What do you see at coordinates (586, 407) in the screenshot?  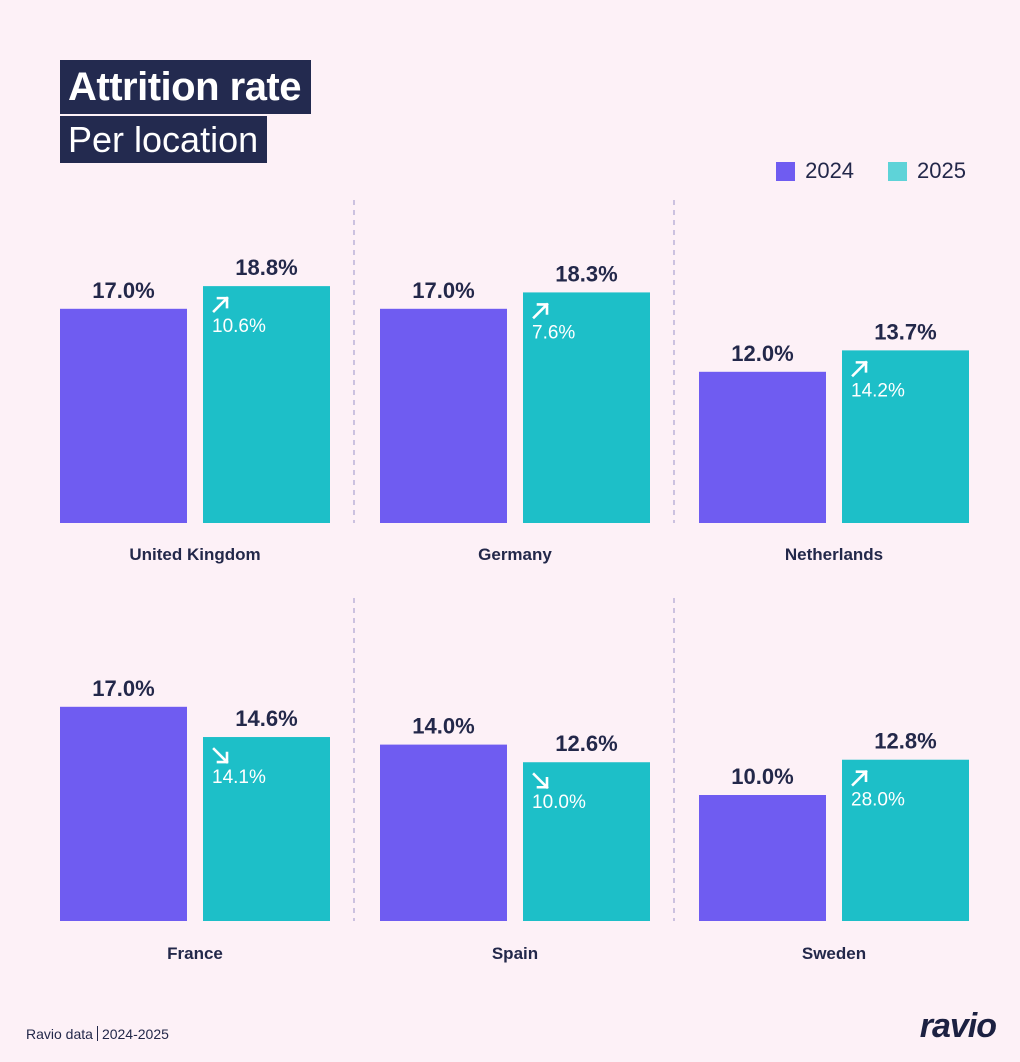 I see `bar-2025-germany` at bounding box center [586, 407].